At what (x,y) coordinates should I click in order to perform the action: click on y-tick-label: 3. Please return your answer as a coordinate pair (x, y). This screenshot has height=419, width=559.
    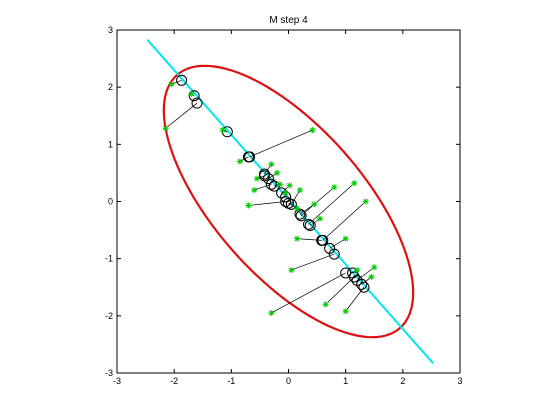
    Looking at the image, I should click on (110, 30).